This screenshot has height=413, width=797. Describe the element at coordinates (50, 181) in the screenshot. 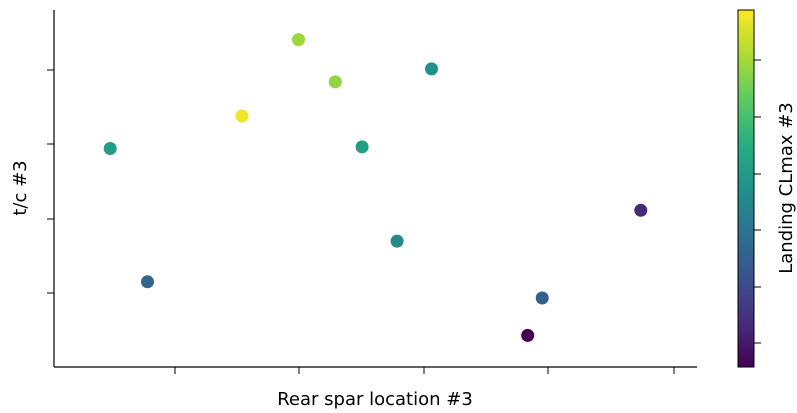

I see `y-axis-ticks` at that location.